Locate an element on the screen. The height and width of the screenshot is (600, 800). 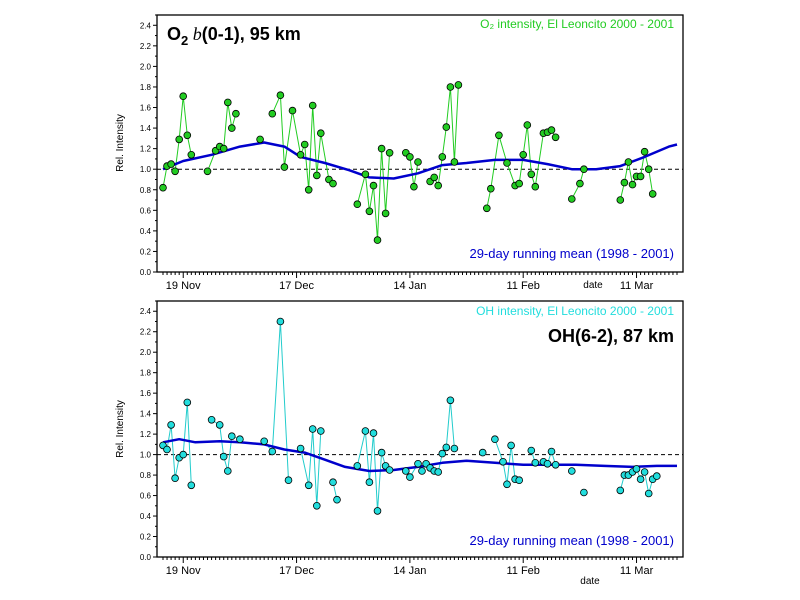
y-axis-bottom: 0.0 0.2 0.4 0.6 0.8 1.0 1.2 1.4 1.6 1.8 2.0 2.2 2.4 is located at coordinates (148, 431).